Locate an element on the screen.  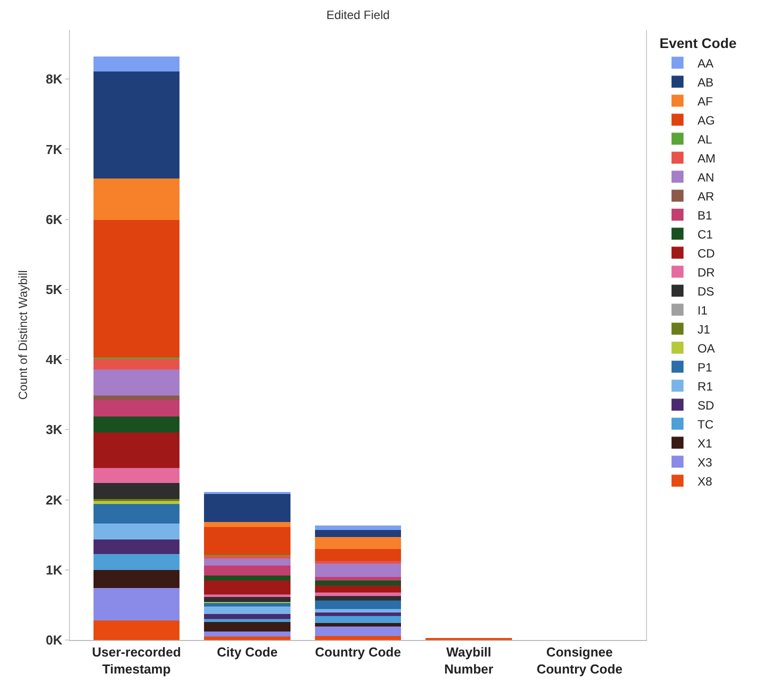
x-tick-label: Consignee Country Code is located at coordinates (579, 660).